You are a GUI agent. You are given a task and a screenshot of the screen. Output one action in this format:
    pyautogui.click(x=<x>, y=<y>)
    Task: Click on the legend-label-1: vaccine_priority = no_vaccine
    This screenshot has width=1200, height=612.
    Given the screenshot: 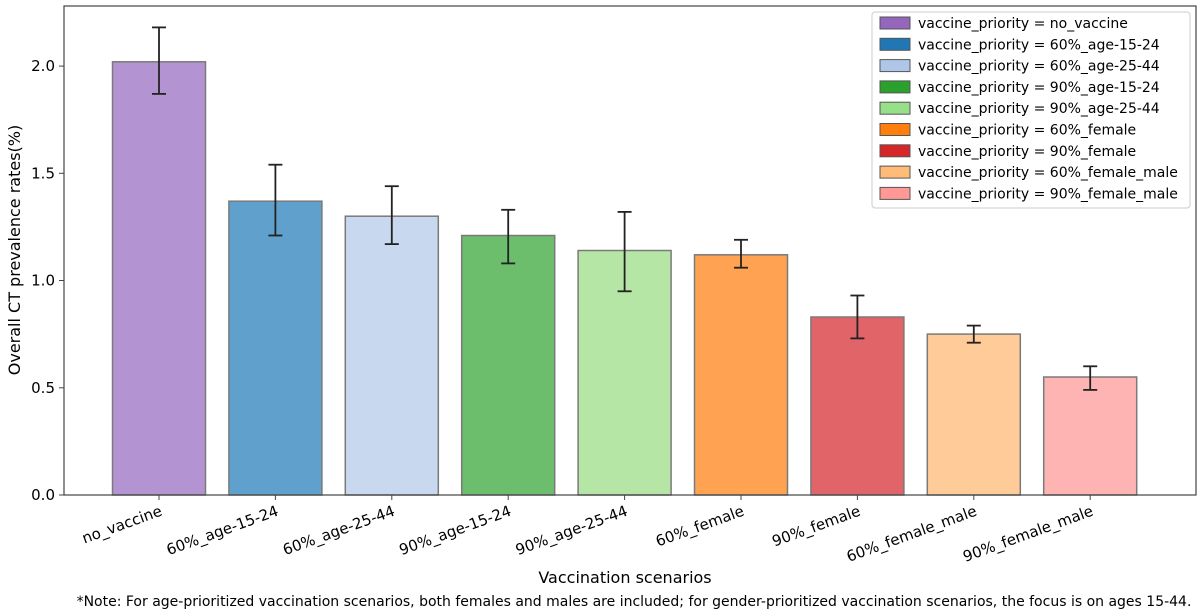 What is the action you would take?
    pyautogui.click(x=1023, y=24)
    